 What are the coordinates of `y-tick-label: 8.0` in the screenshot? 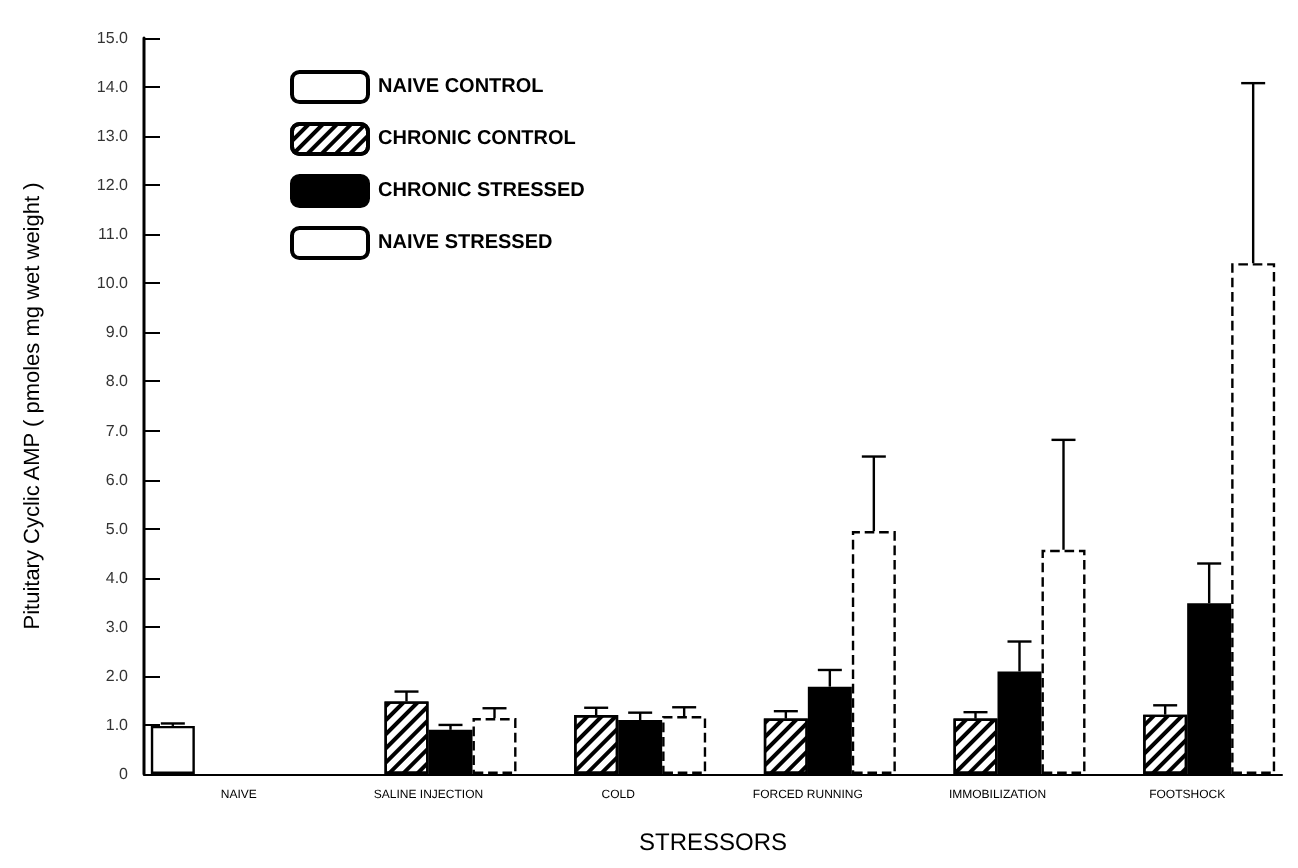 It's located at (117, 381).